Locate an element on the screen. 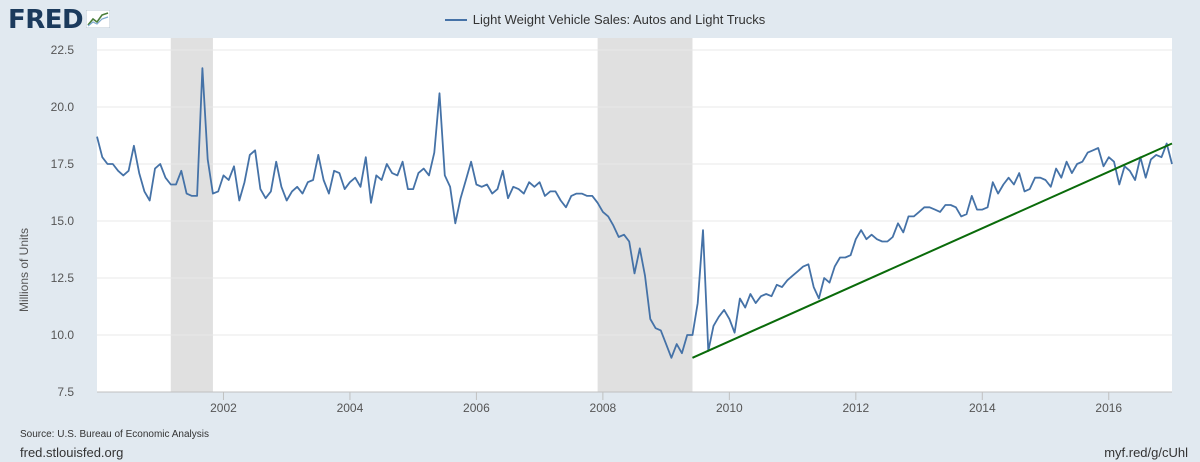 This screenshot has height=462, width=1200. source-note: Source: U.S. Bureau of Economic Analysis is located at coordinates (114, 434).